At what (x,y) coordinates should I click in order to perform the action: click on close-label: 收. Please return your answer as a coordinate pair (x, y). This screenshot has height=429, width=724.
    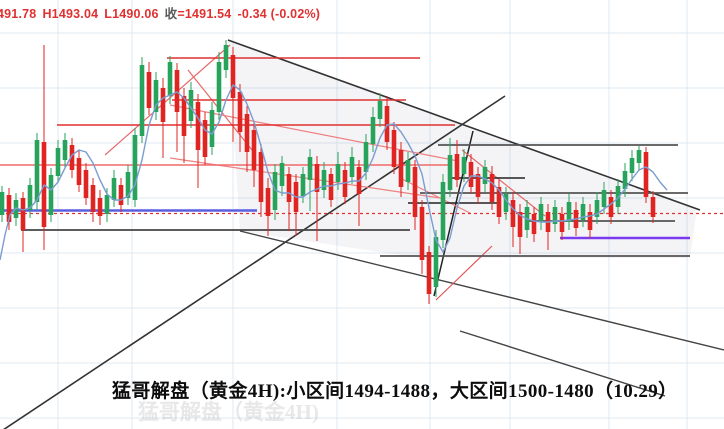
    Looking at the image, I should click on (171, 14).